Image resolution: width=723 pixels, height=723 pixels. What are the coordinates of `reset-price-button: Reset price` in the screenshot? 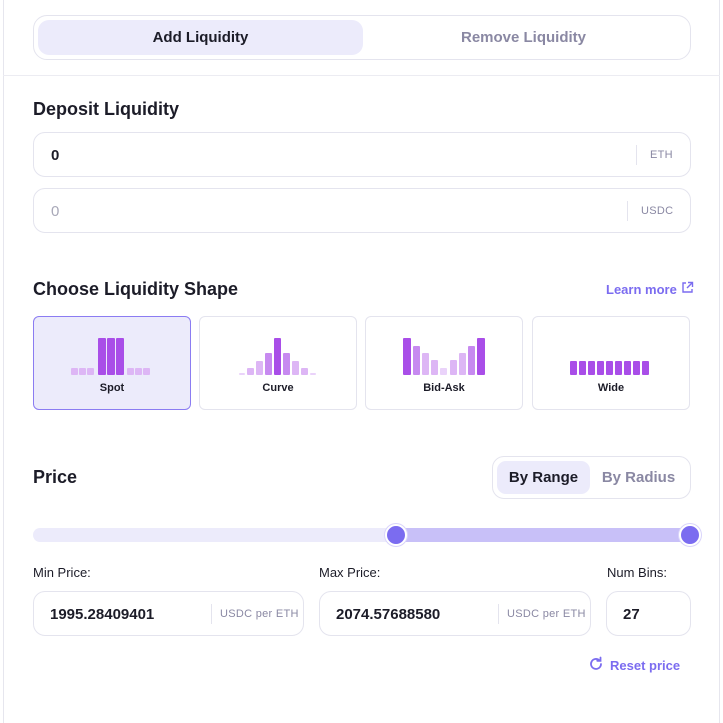 It's located at (634, 665).